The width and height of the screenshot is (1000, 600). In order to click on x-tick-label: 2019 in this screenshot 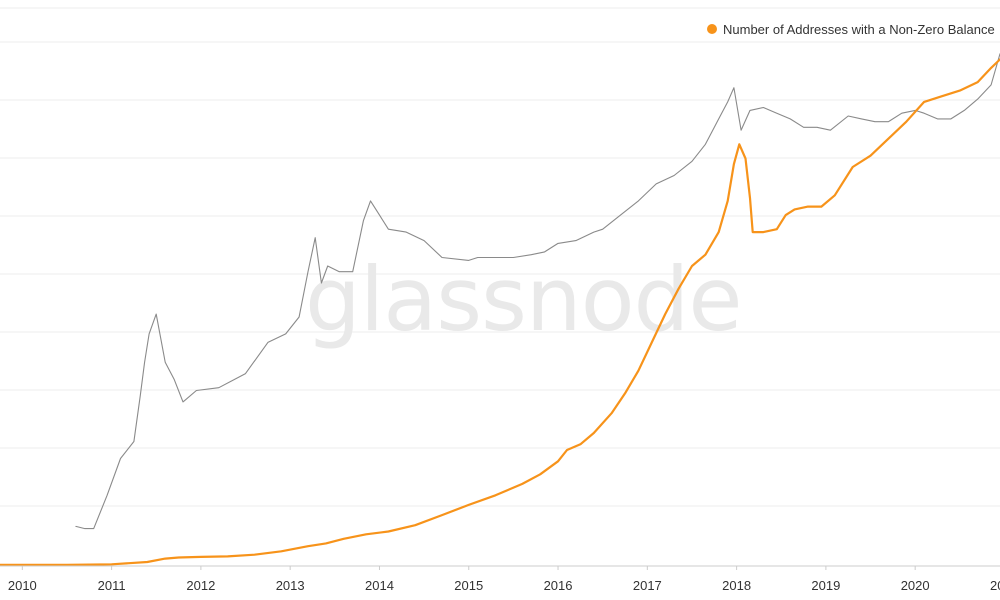, I will do `click(825, 585)`.